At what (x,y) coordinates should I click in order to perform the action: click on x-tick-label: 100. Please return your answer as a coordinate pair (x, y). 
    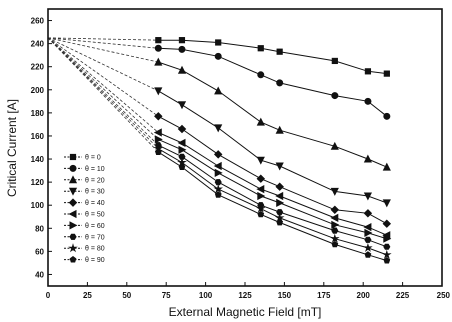
    Looking at the image, I should click on (206, 295).